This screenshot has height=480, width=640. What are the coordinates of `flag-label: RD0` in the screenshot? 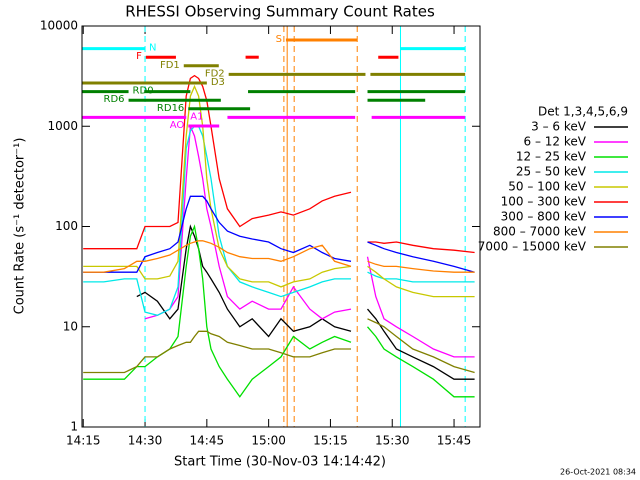 It's located at (143, 91).